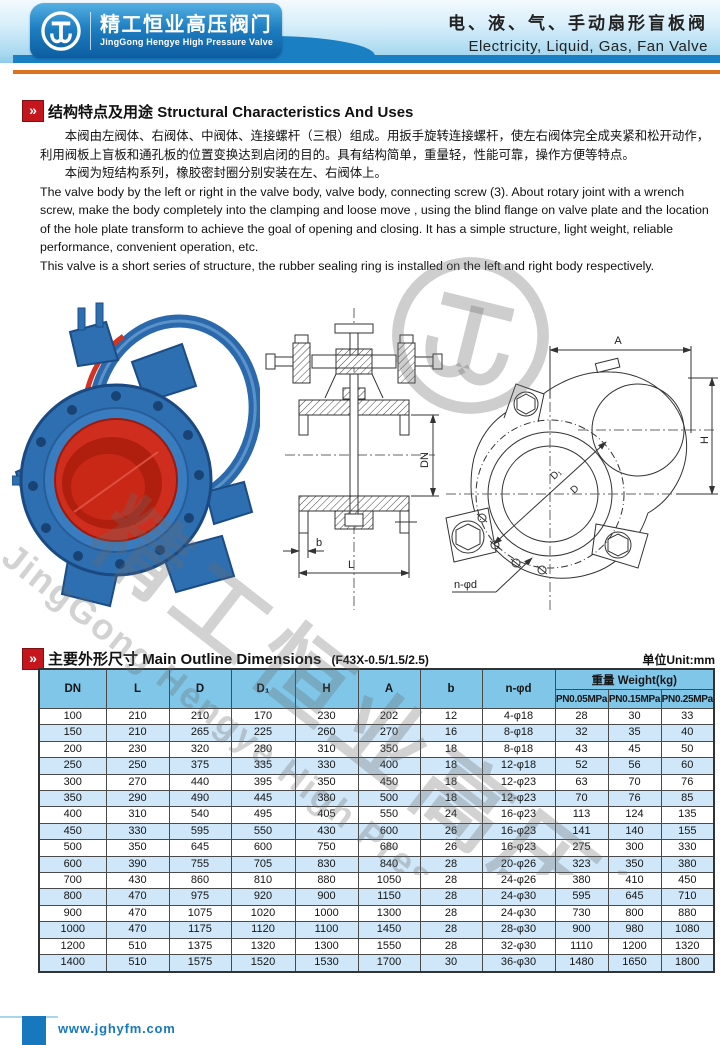 This screenshot has height=1045, width=720. What do you see at coordinates (137, 799) in the screenshot?
I see `table-cell: 290` at bounding box center [137, 799].